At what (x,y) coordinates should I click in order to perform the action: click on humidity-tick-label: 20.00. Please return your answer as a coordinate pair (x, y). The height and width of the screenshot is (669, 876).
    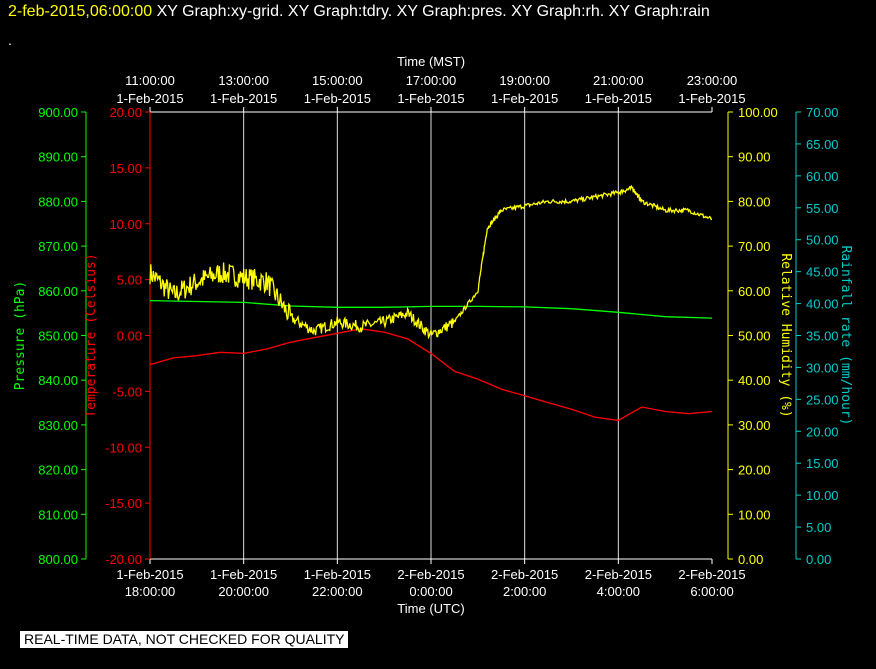
    Looking at the image, I should click on (754, 470).